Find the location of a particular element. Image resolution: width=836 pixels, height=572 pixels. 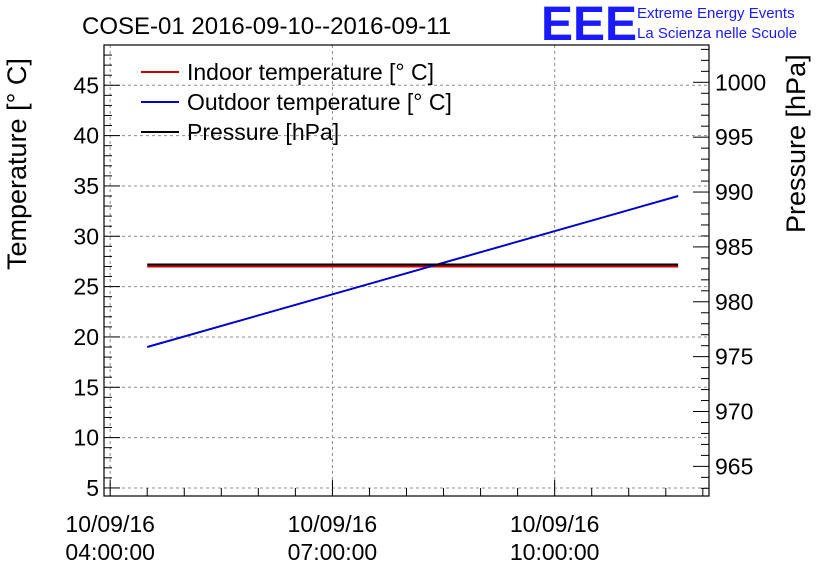

chart-title: COSE-01 2016-09-10--2016-09-11 is located at coordinates (266, 26).